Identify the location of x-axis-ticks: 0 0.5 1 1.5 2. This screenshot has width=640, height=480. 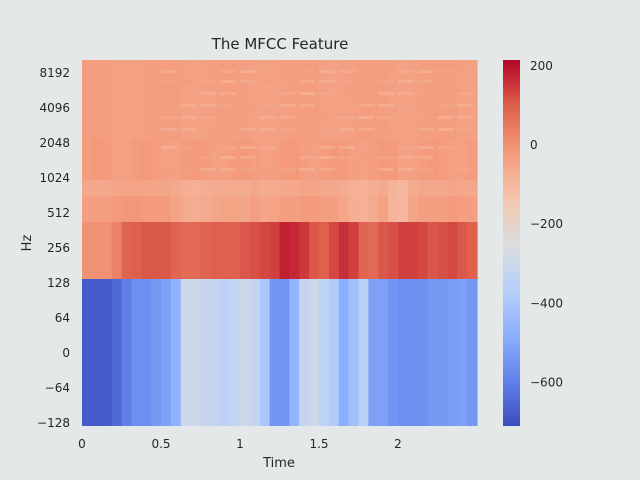
(240, 444).